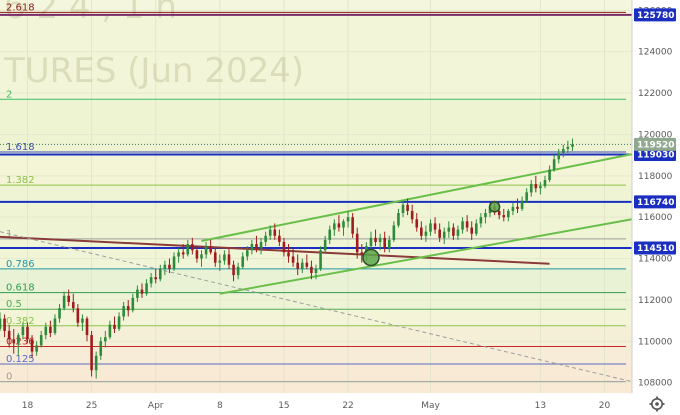 This screenshot has width=680, height=415. I want to click on fib-level-label: 2.618, so click(20, 7).